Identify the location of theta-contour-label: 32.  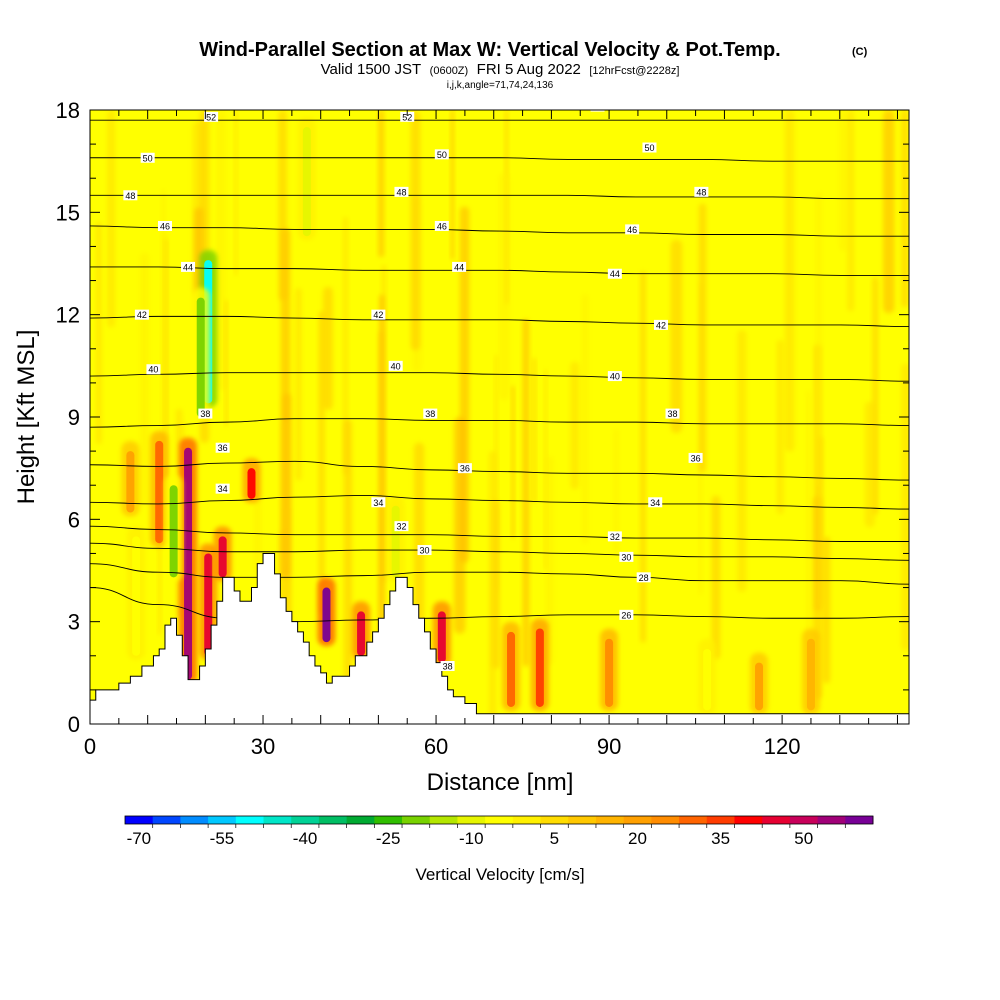
(401, 526).